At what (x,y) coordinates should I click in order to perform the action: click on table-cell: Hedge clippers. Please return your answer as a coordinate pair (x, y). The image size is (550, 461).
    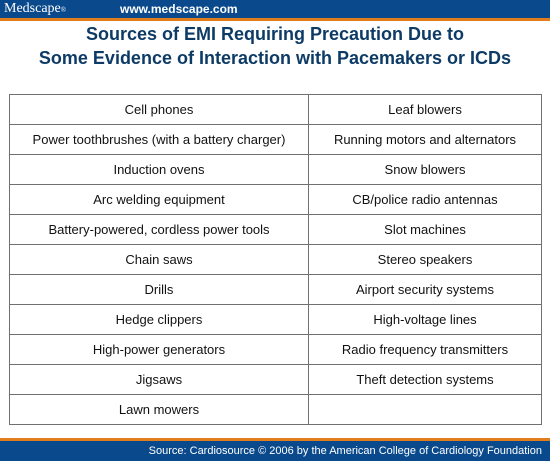
    Looking at the image, I should click on (159, 319).